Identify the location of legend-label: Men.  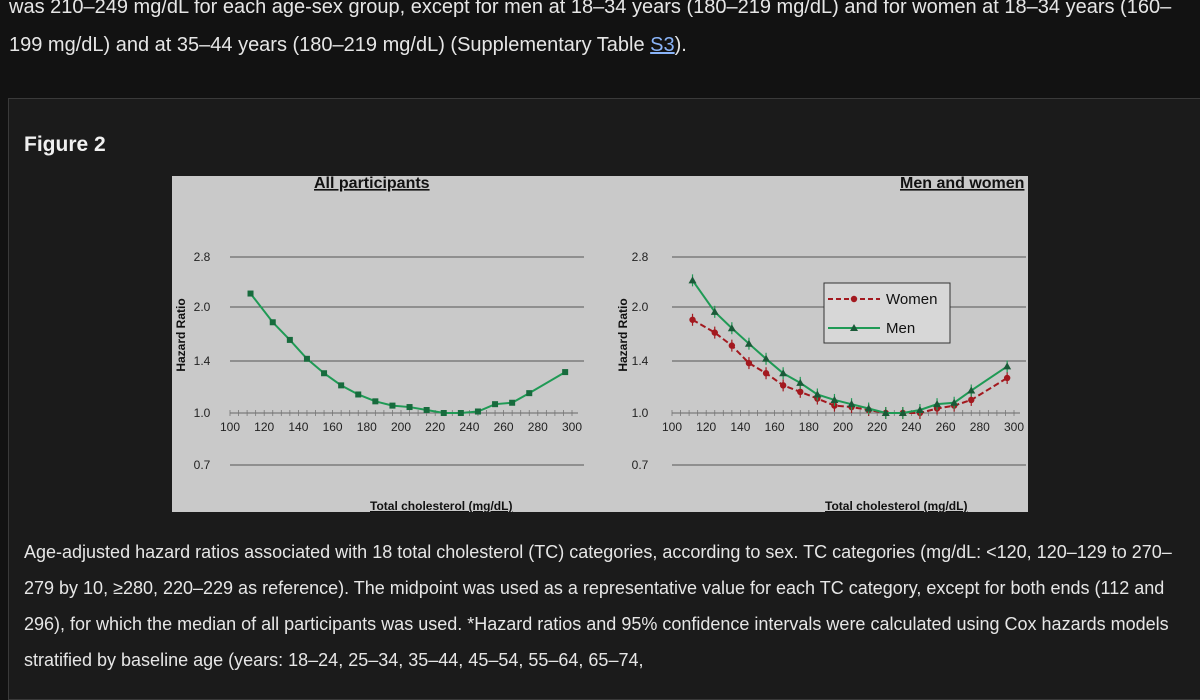
(900, 328).